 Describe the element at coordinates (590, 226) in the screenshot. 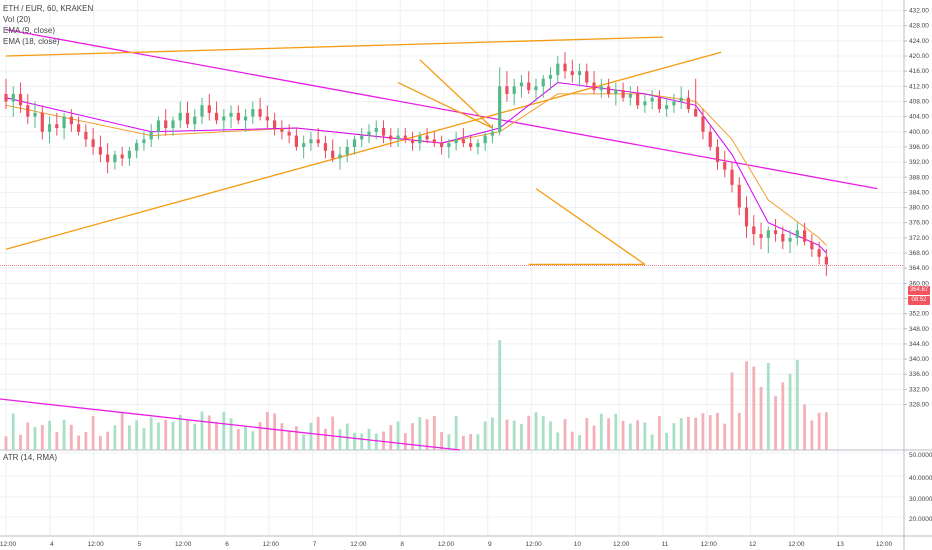

I see `trendline` at that location.